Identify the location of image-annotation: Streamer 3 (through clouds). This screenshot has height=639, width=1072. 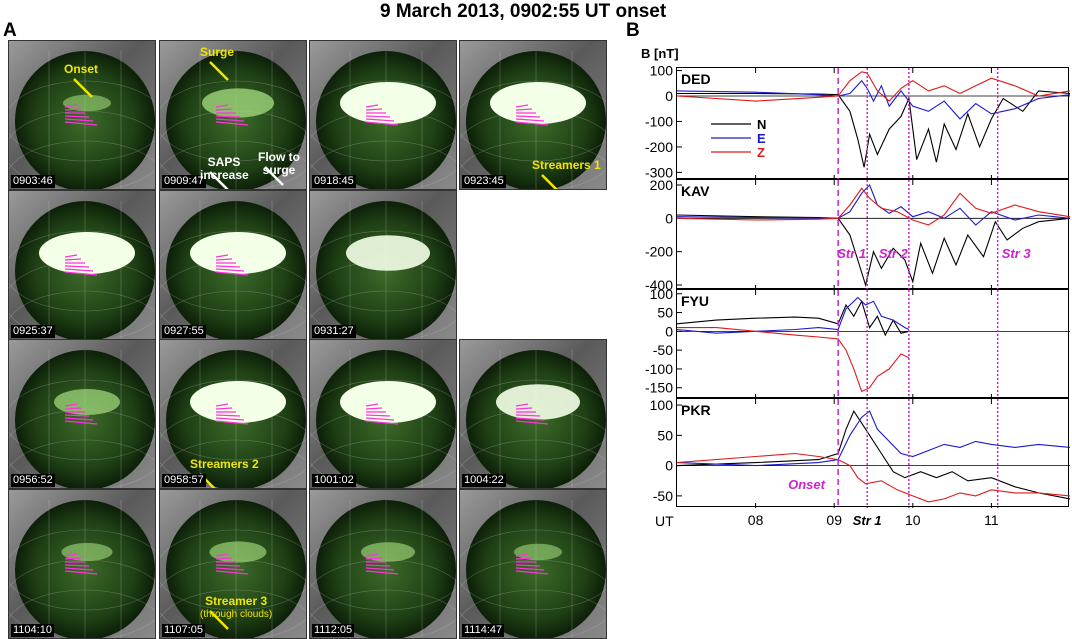
(236, 608).